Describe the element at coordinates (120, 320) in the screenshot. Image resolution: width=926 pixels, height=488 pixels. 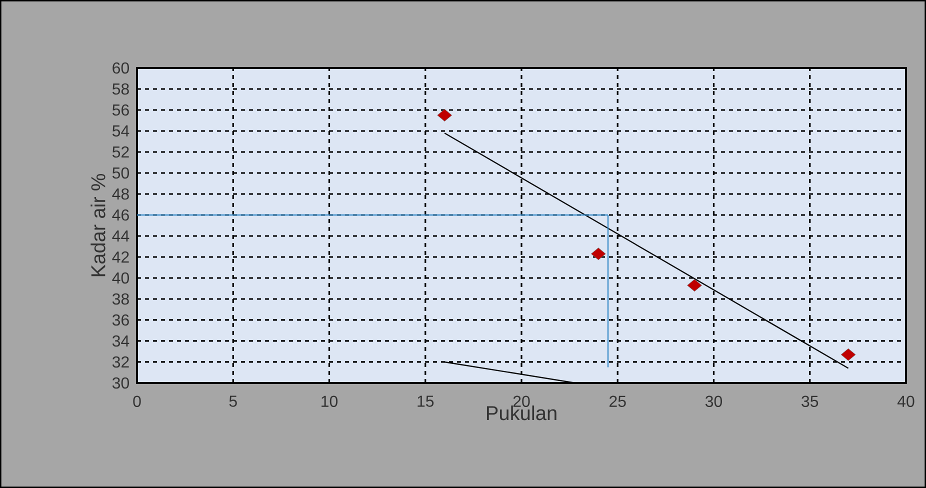
I see `y-tick-label: 36` at that location.